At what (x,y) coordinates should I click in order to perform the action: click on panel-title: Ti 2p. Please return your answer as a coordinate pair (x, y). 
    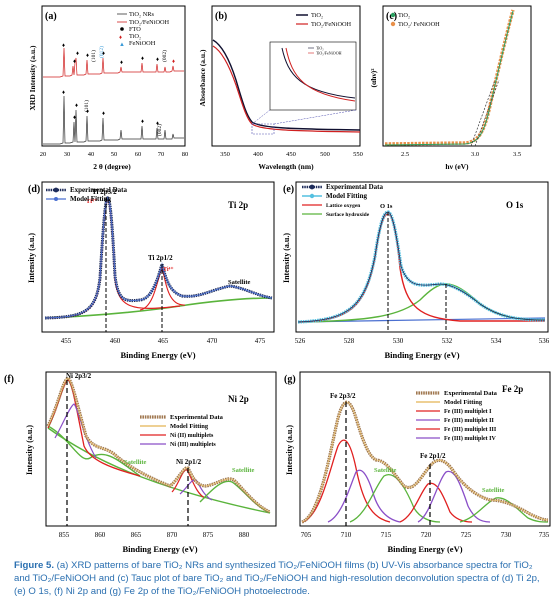
    Looking at the image, I should click on (238, 205).